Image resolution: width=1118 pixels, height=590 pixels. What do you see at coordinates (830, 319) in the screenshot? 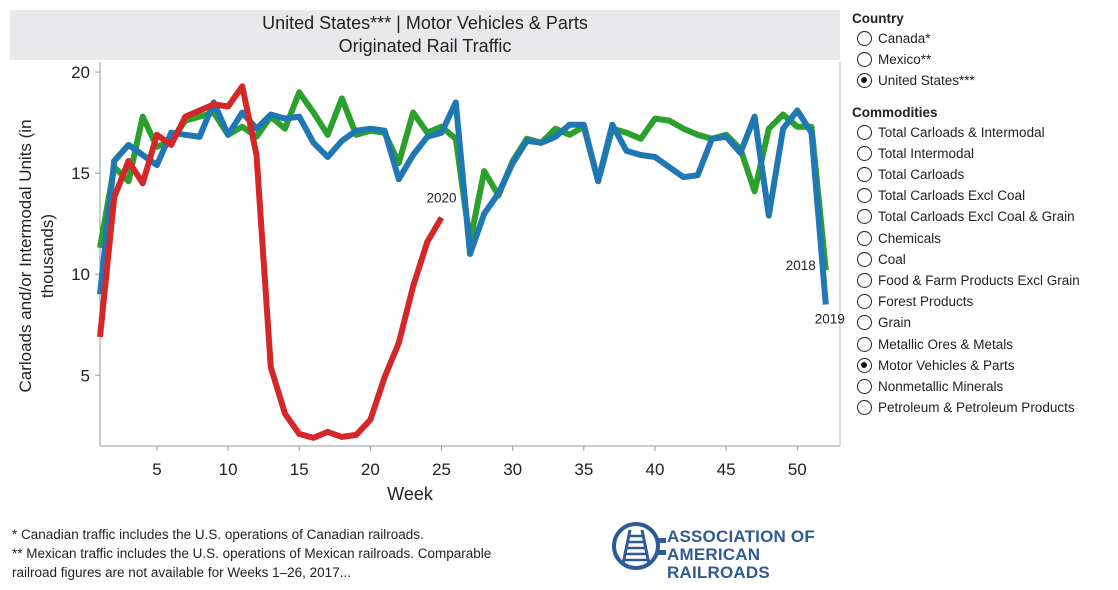
I see `series-label-2019: 2019` at bounding box center [830, 319].